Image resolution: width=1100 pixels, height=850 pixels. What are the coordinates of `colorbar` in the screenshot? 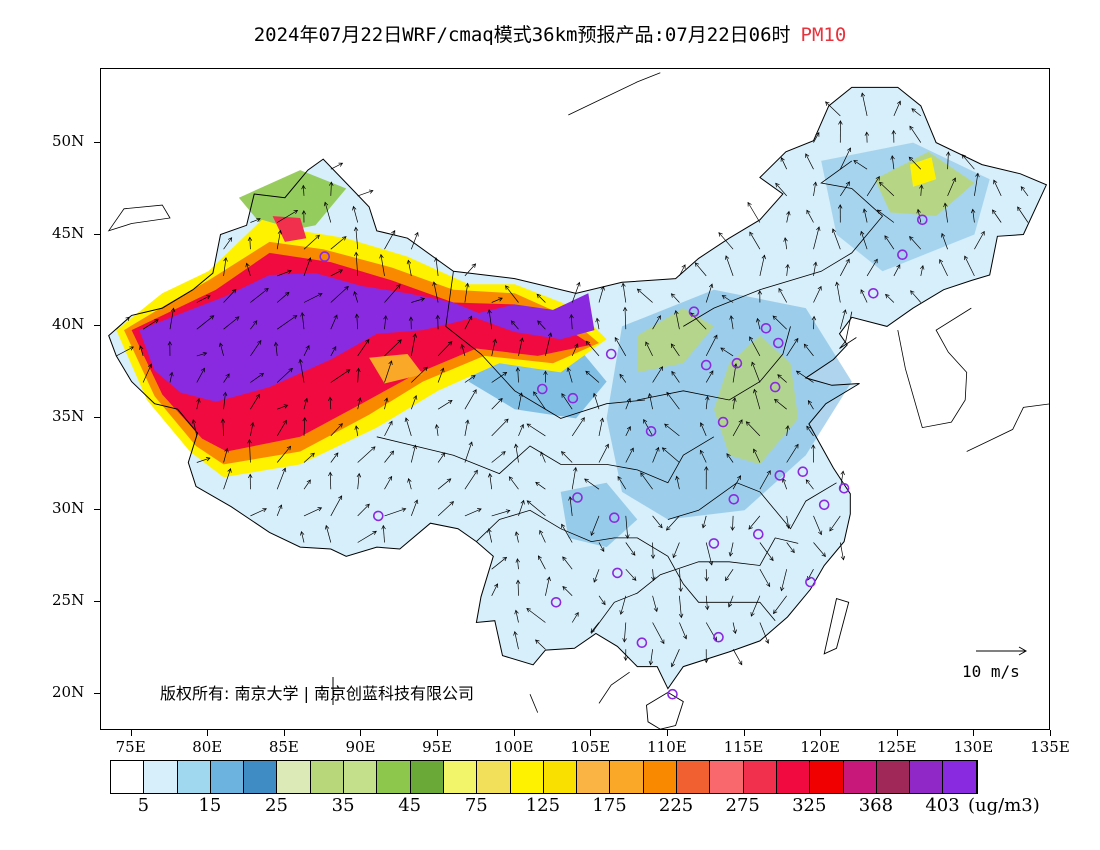 It's located at (544, 777).